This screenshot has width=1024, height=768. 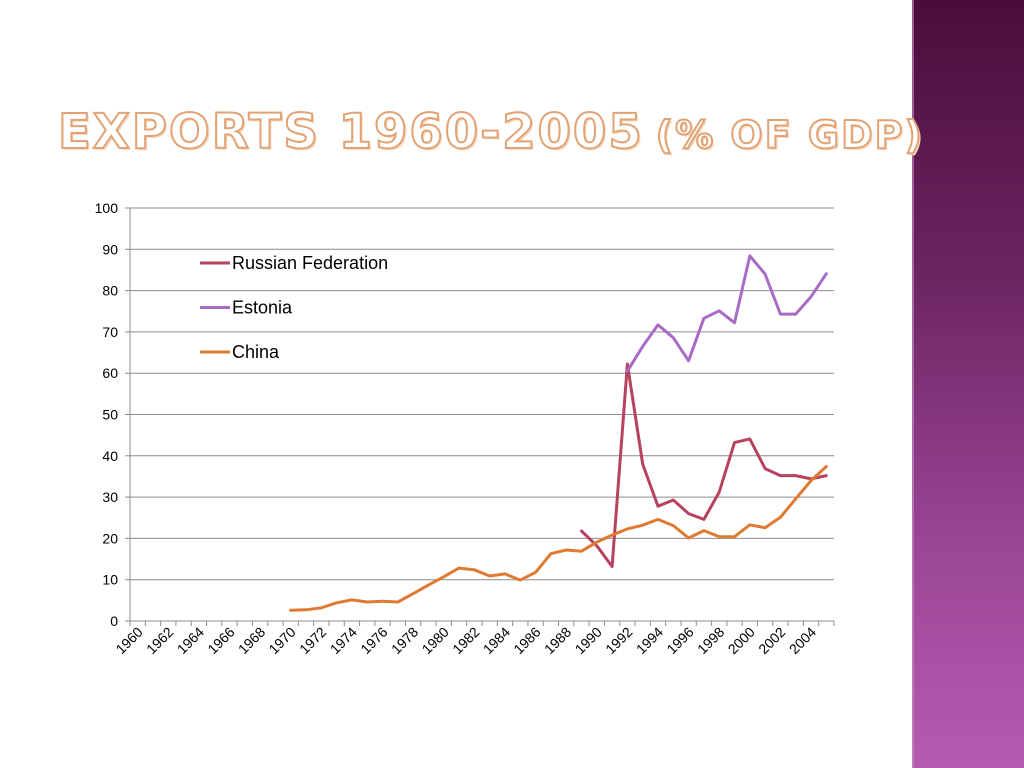 What do you see at coordinates (557, 640) in the screenshot?
I see `x-tick-label-1988: 1988` at bounding box center [557, 640].